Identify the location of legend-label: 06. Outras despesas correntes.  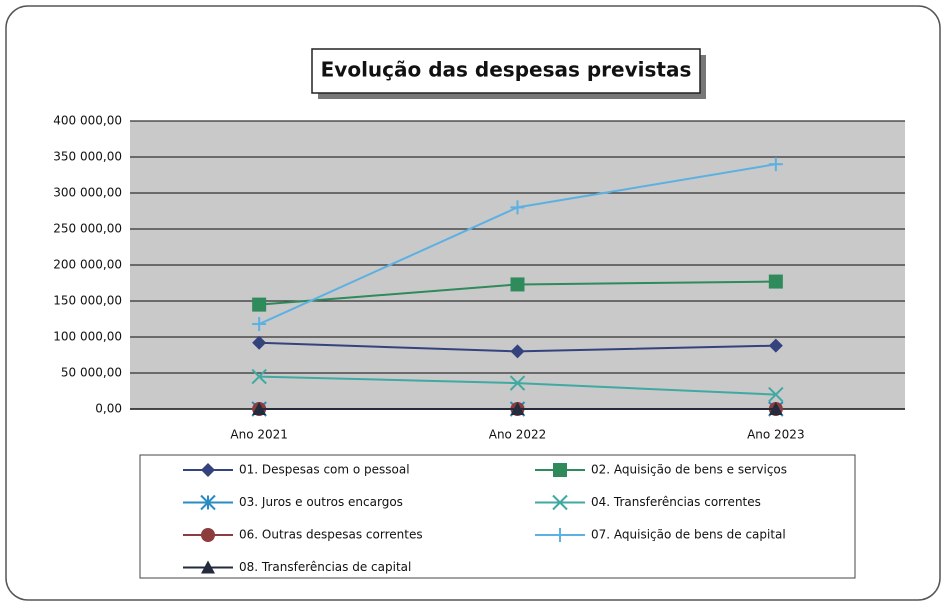
(331, 535).